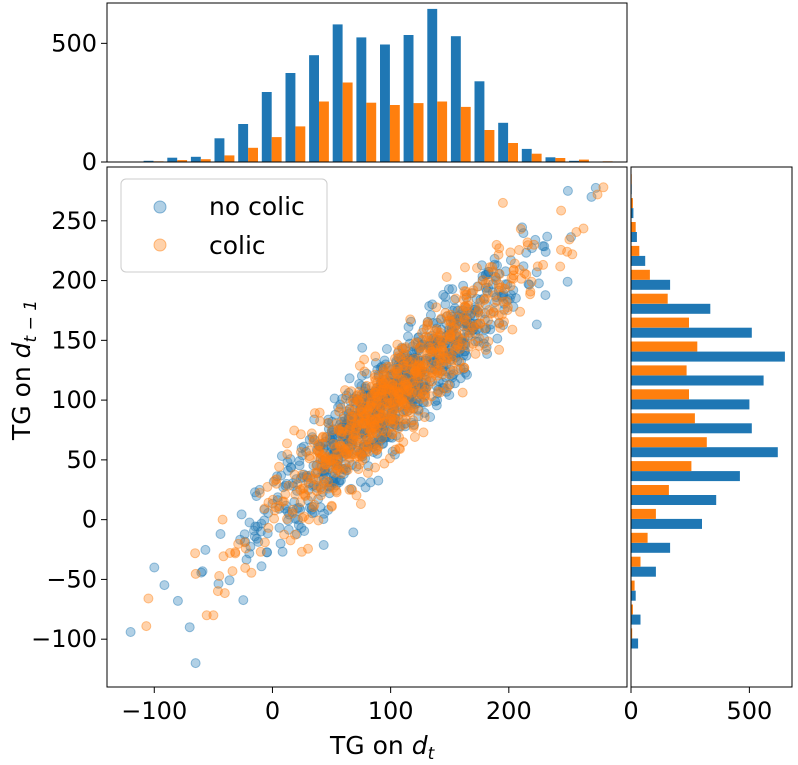 The image size is (798, 765). I want to click on top-bar-colic, so click(418, 132).